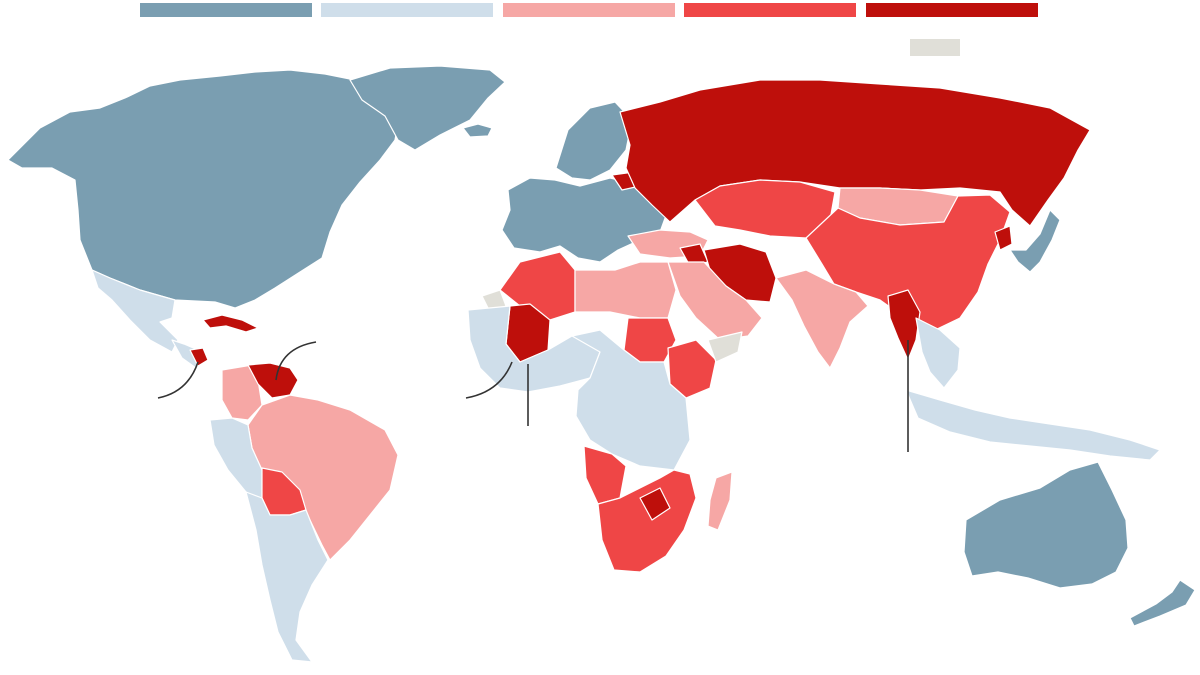  I want to click on north-america, so click(204, 189).